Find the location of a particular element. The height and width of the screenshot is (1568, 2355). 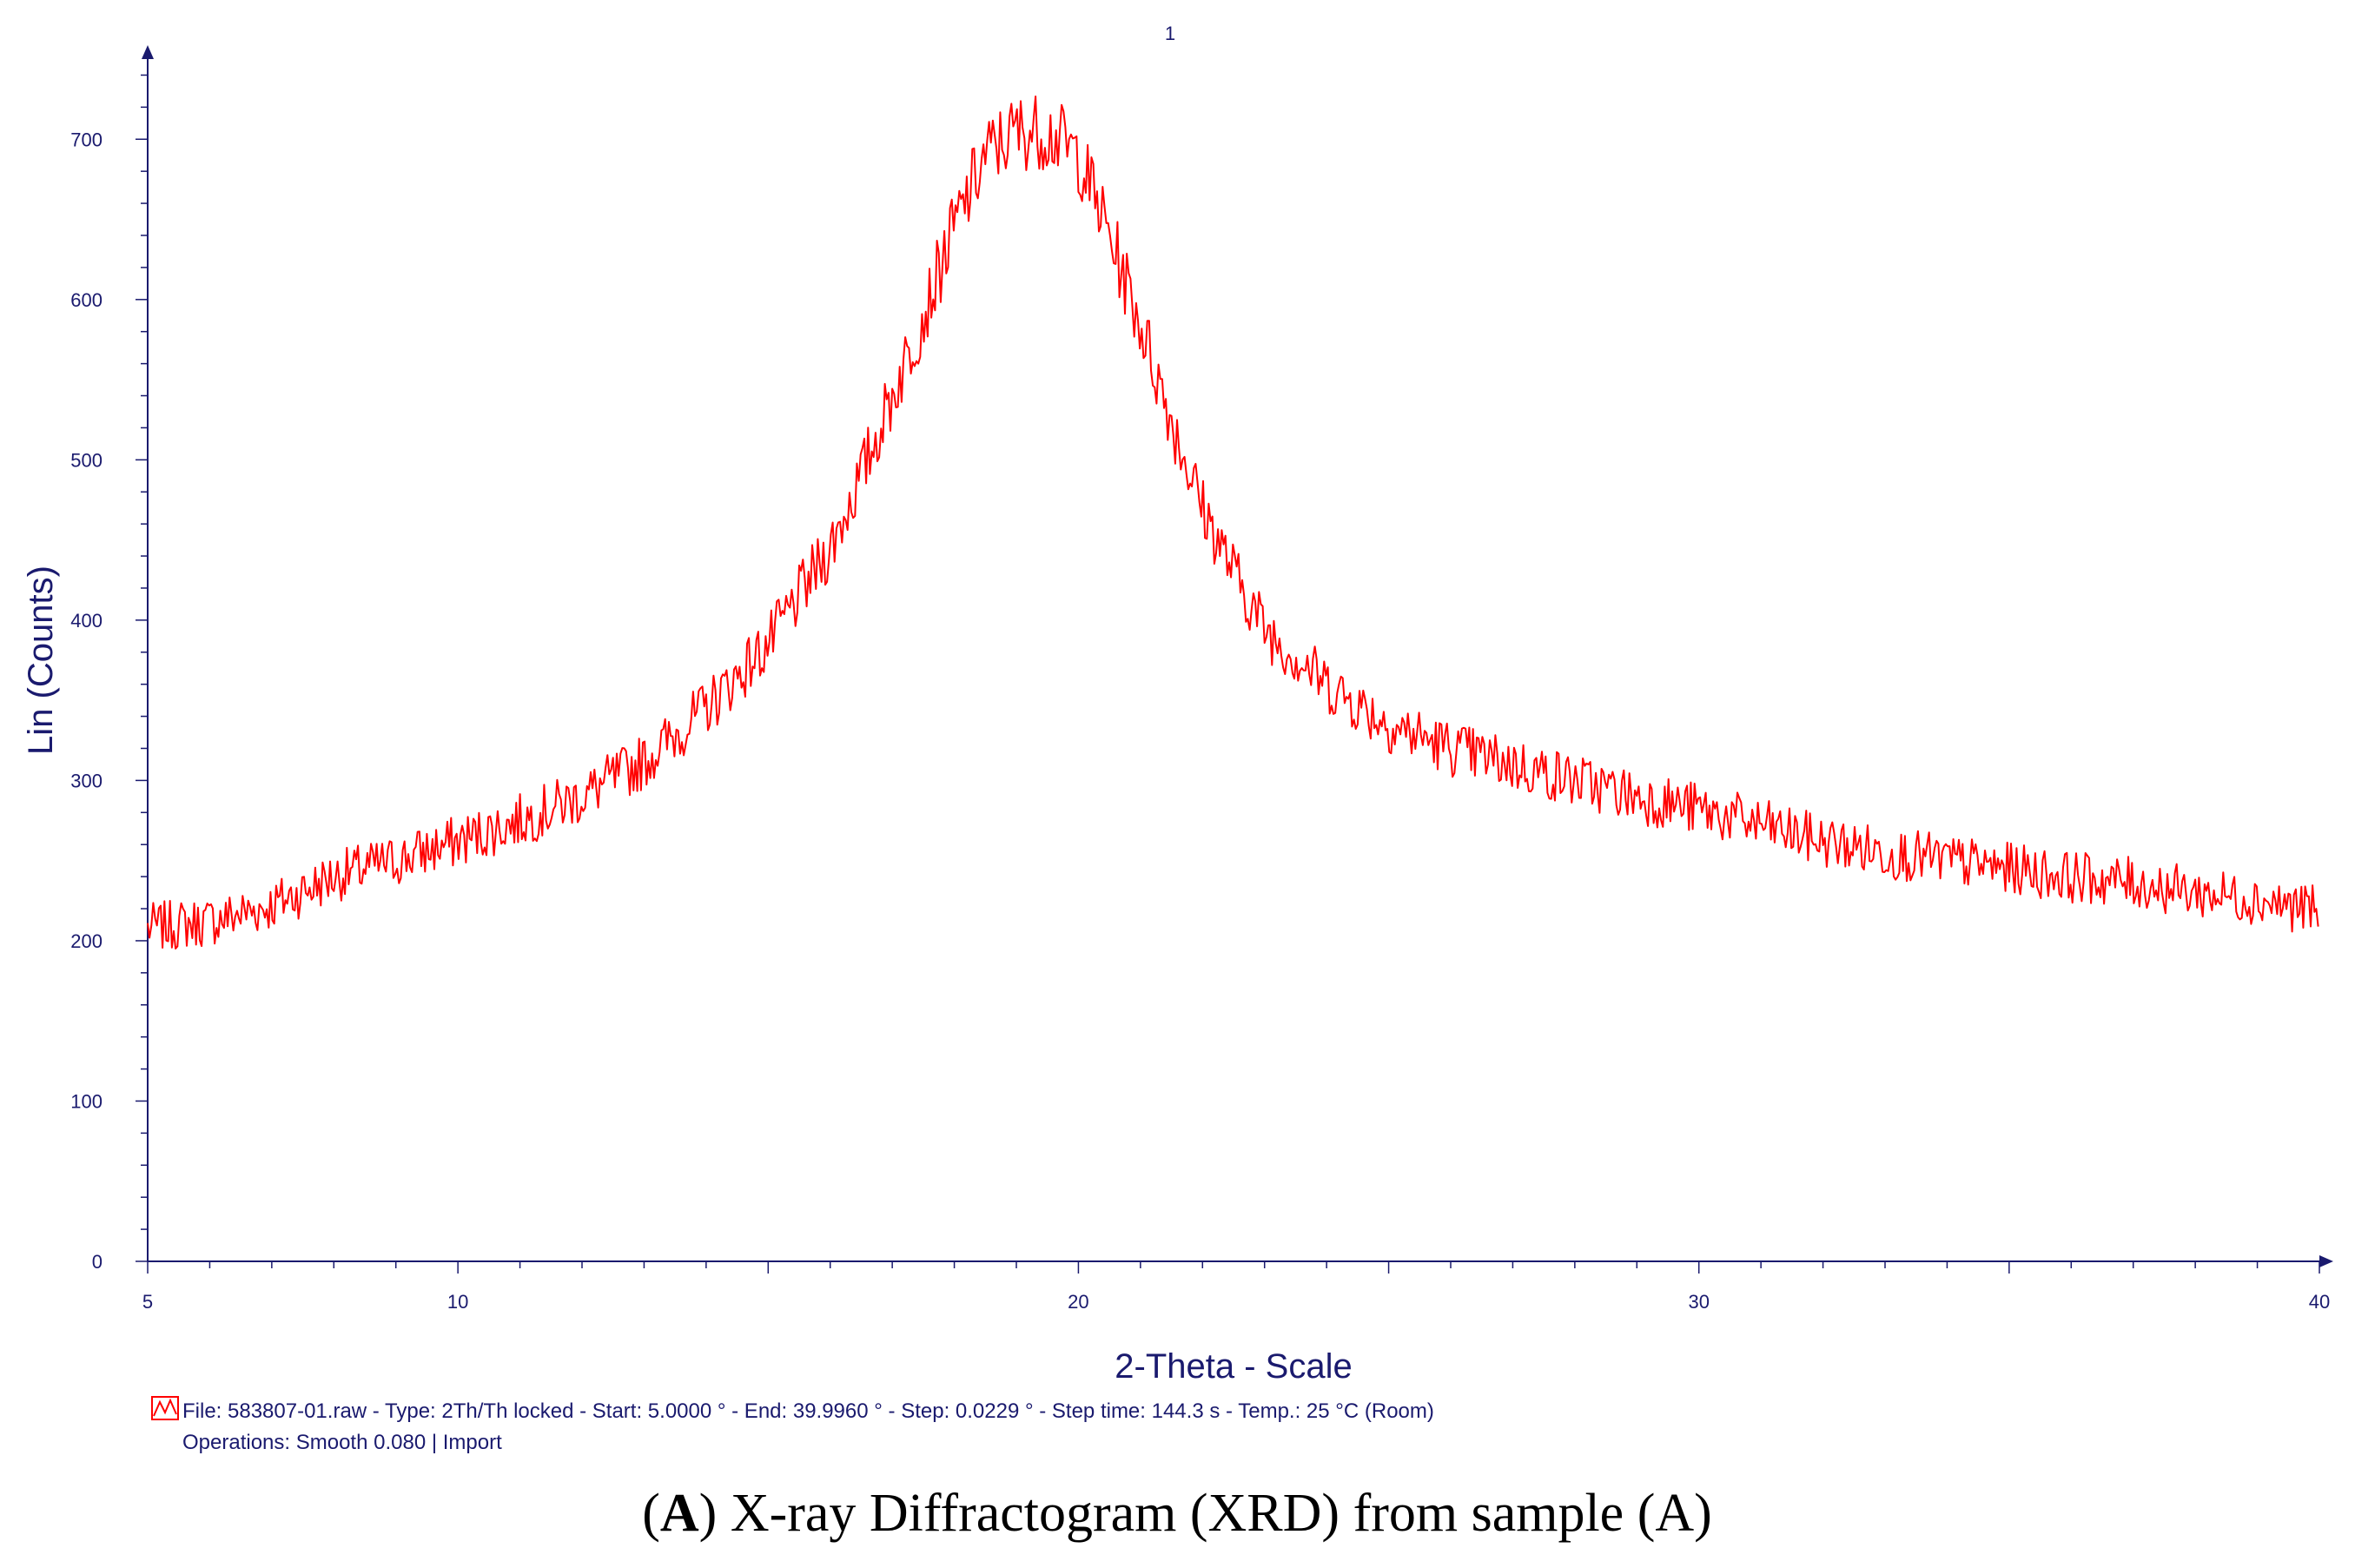

x-tick-label: 5 is located at coordinates (147, 1302).